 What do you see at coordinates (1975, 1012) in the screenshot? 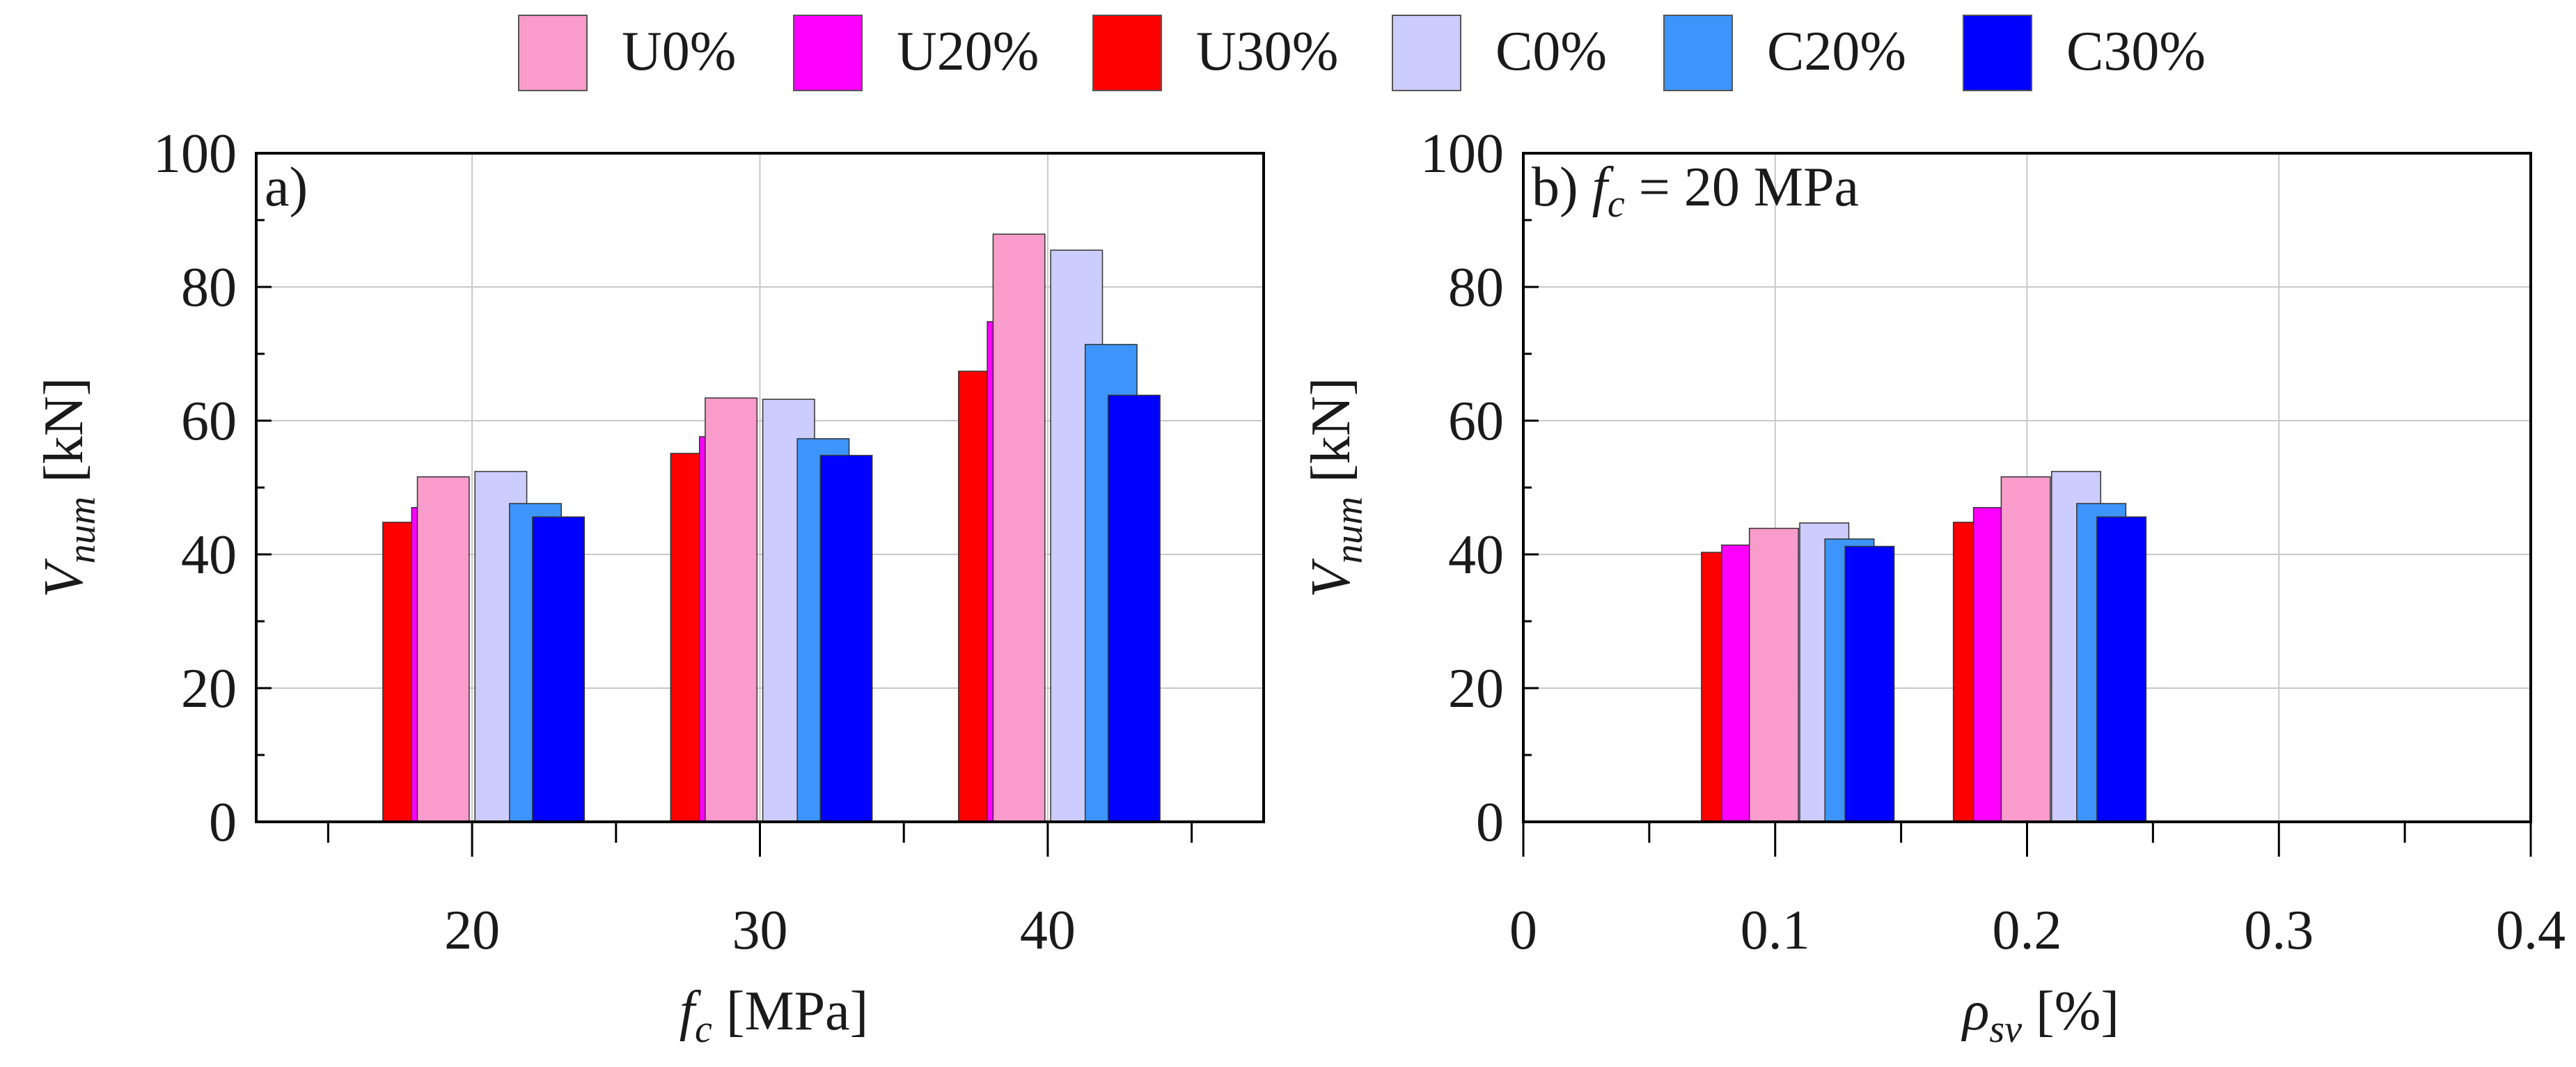
I see `x-axis-label-main: ρ` at bounding box center [1975, 1012].